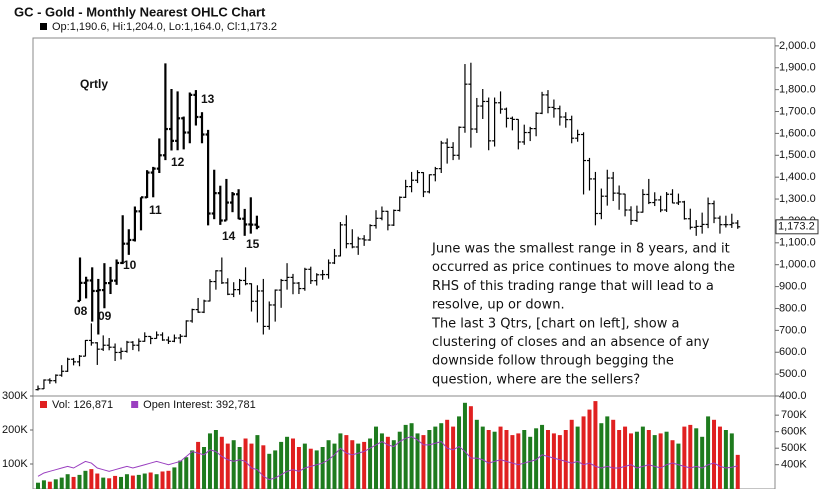 This screenshot has width=819, height=489. What do you see at coordinates (797, 111) in the screenshot?
I see `y-tick-label: 1,700.0` at bounding box center [797, 111].